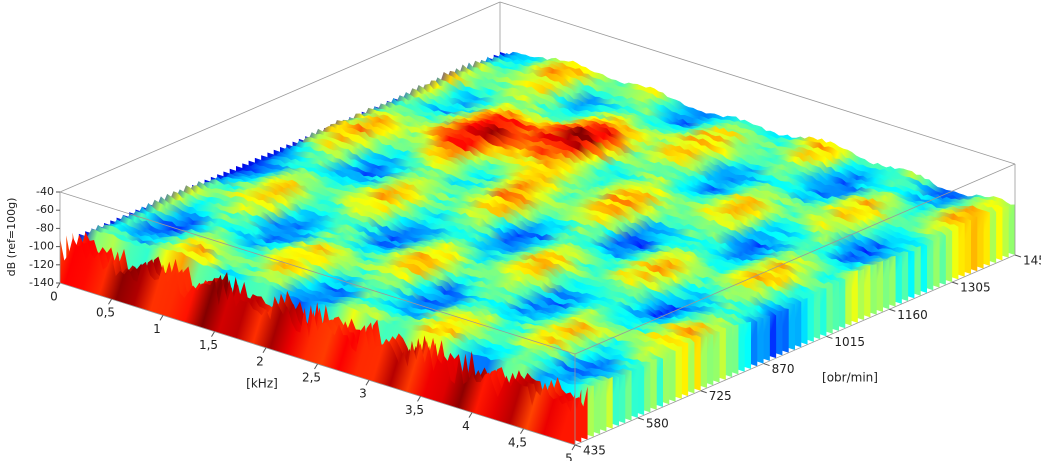  Describe the element at coordinates (850, 378) in the screenshot. I see `y-axis-title: [obr/min]` at that location.